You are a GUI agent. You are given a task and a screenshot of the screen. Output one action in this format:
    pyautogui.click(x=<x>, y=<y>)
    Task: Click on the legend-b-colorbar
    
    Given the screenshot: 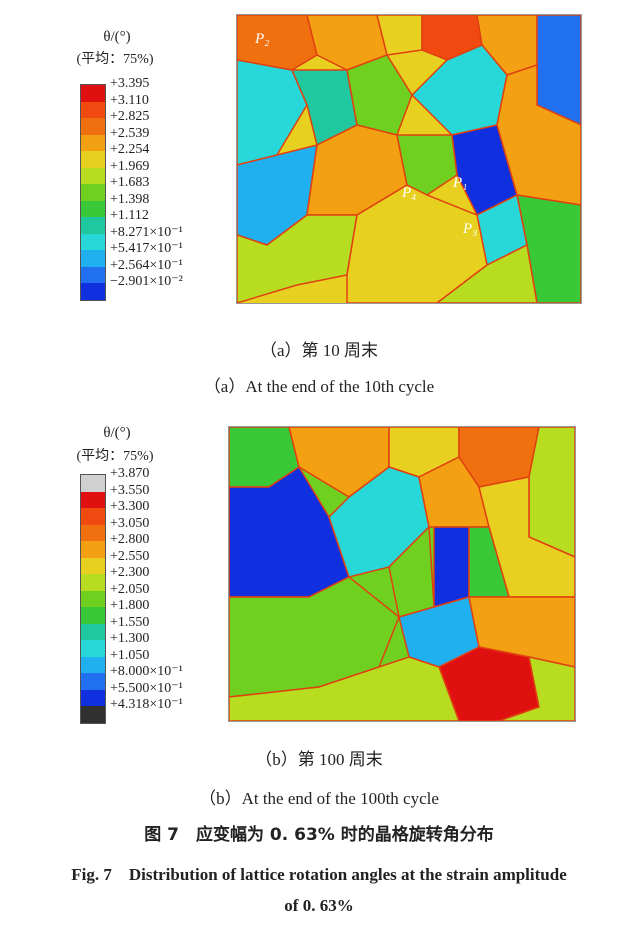 What is the action you would take?
    pyautogui.click(x=93, y=599)
    